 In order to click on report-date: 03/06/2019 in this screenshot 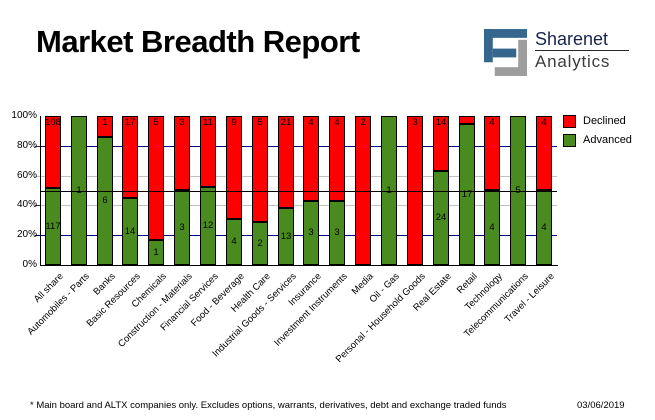, I will do `click(601, 405)`.